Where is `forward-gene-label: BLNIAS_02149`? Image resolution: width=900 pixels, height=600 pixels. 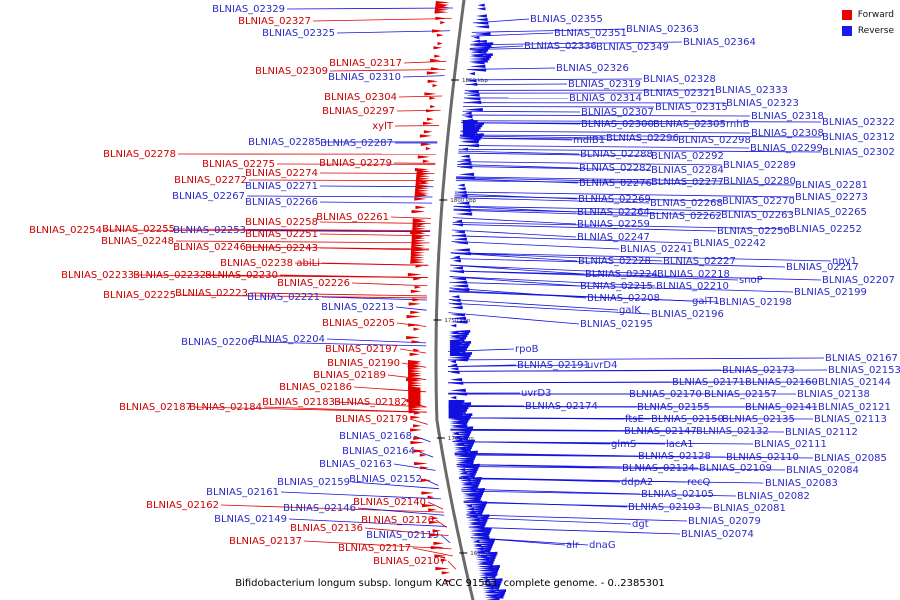
forward-gene-label: BLNIAS_02149 is located at coordinates (250, 519).